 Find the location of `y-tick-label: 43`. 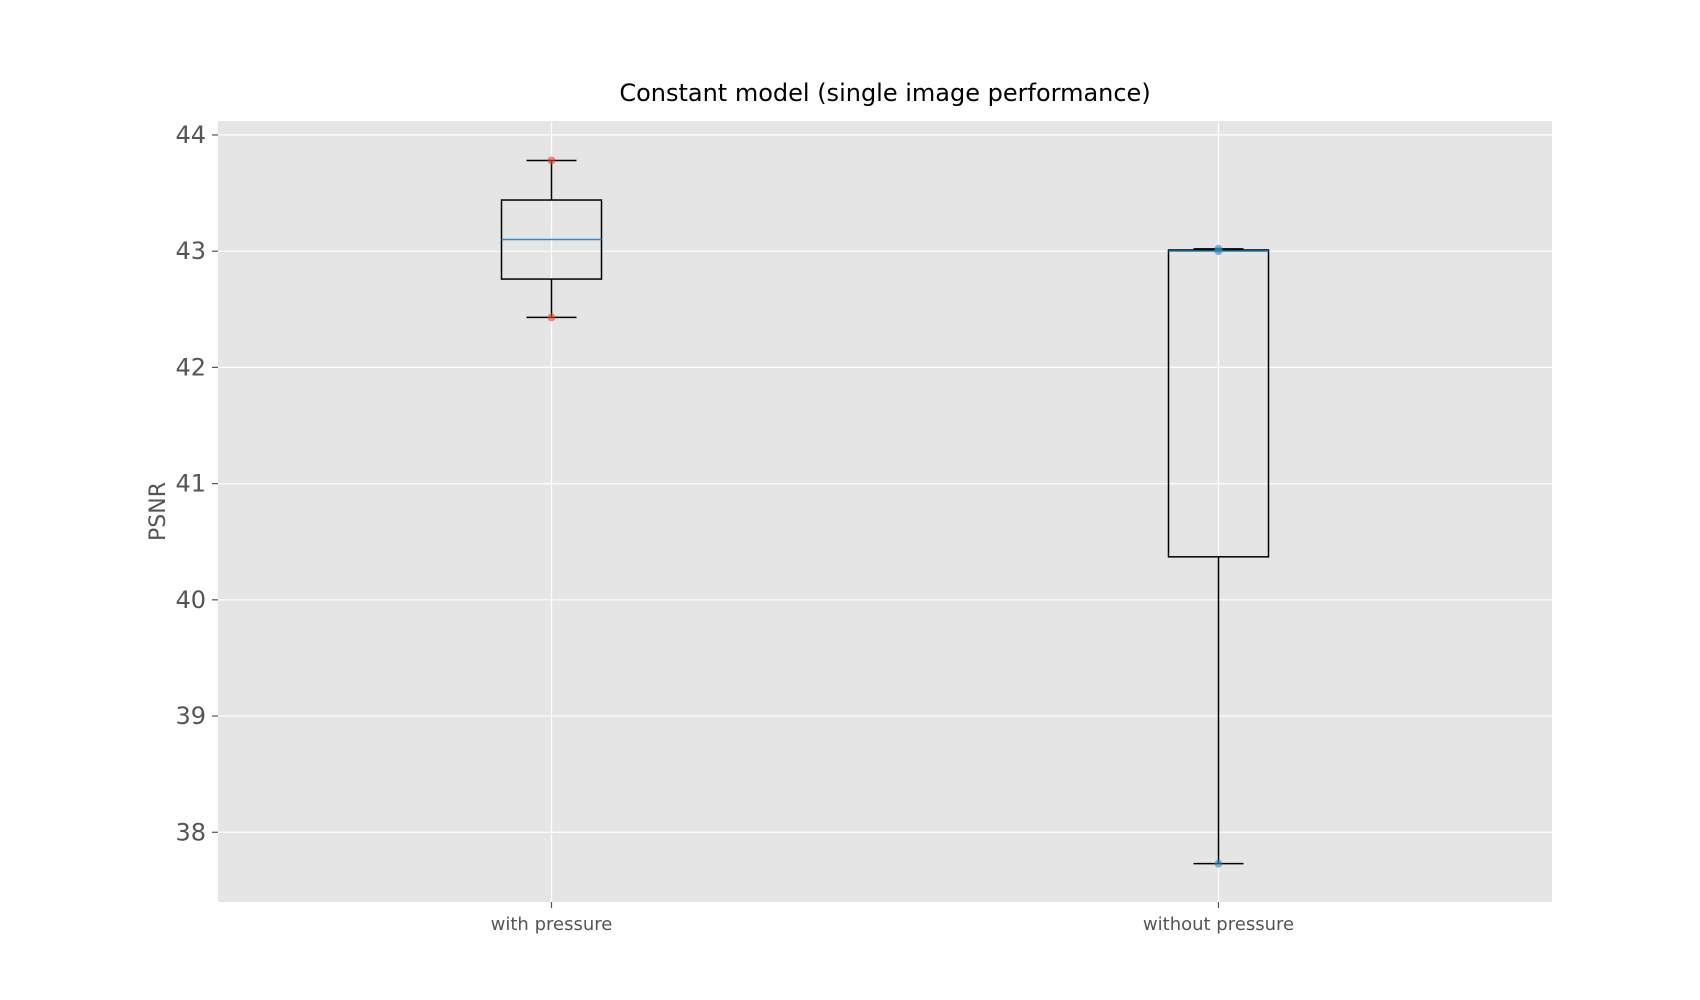

y-tick-label: 43 is located at coordinates (190, 251).